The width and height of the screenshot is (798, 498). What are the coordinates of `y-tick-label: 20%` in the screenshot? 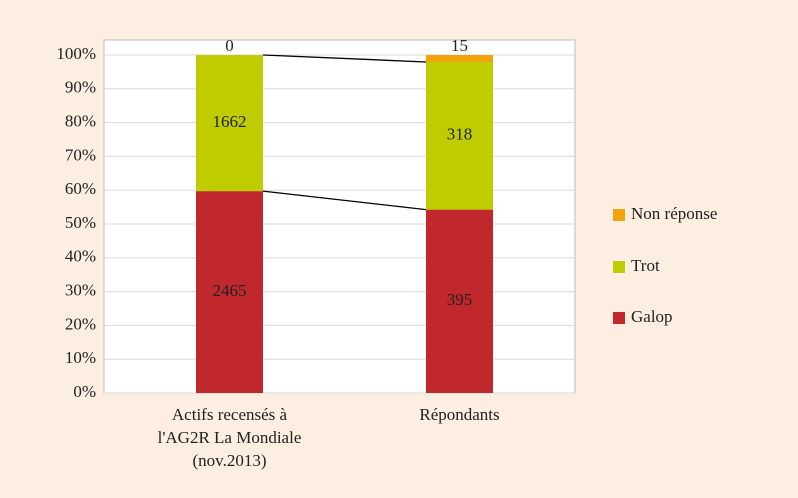 It's located at (80, 323).